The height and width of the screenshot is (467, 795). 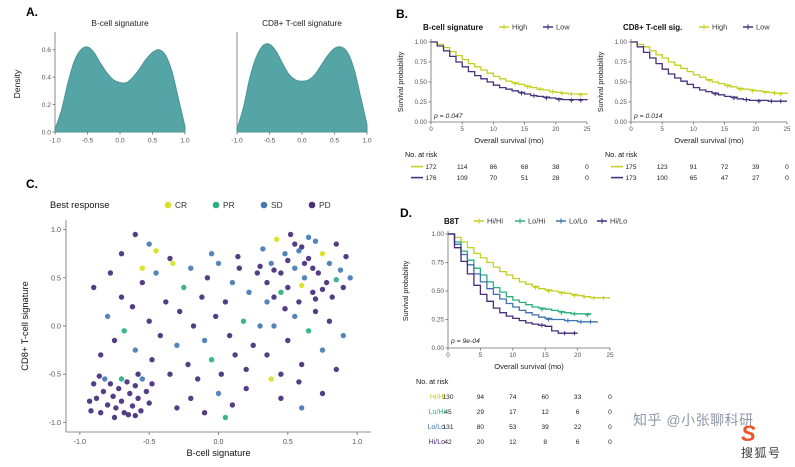 I want to click on x-tick-label: 0, so click(x=431, y=129).